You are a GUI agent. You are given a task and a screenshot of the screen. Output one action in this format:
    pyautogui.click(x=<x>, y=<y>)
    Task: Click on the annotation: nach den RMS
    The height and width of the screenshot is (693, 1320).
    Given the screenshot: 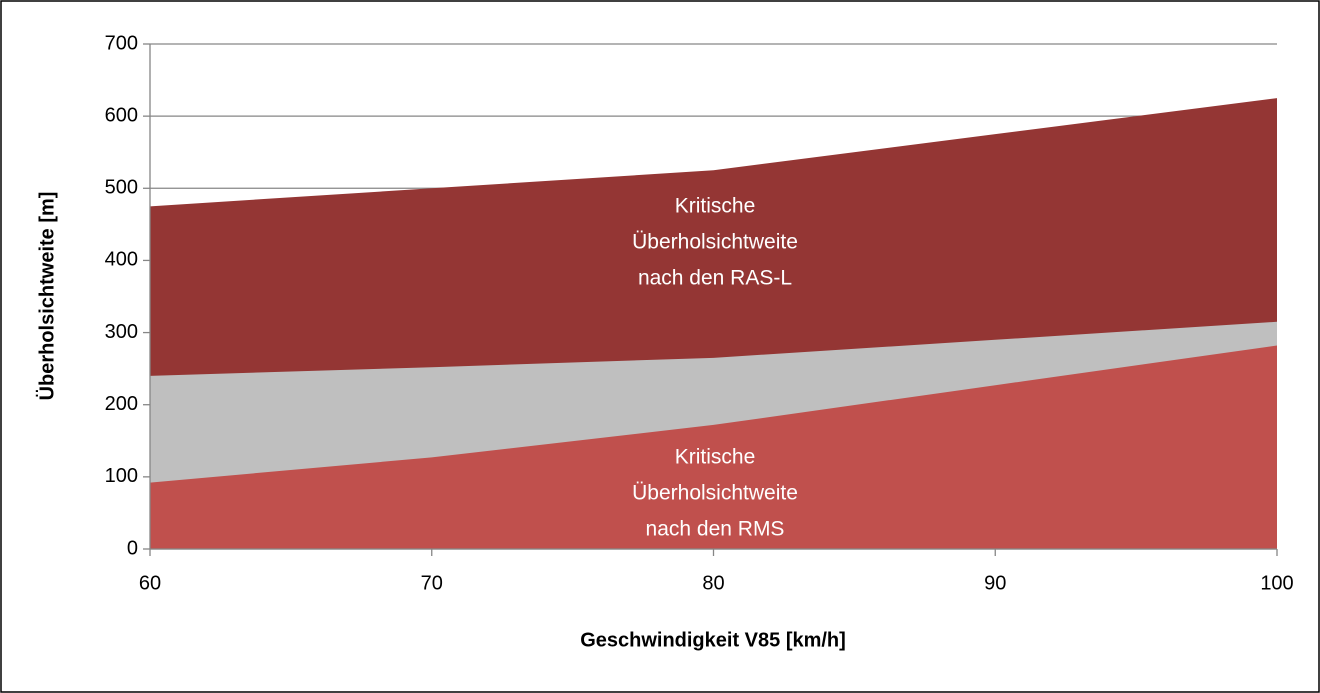 What is the action you would take?
    pyautogui.click(x=715, y=529)
    